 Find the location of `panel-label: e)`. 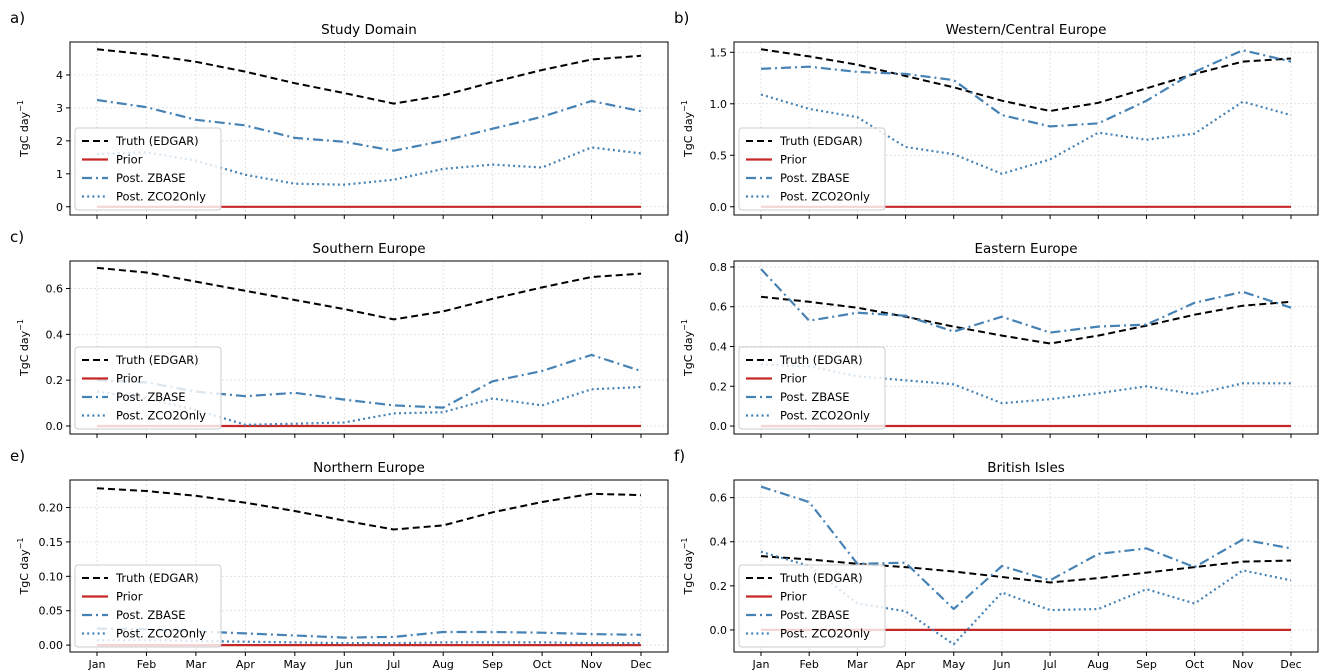

panel-label: e) is located at coordinates (17, 456).